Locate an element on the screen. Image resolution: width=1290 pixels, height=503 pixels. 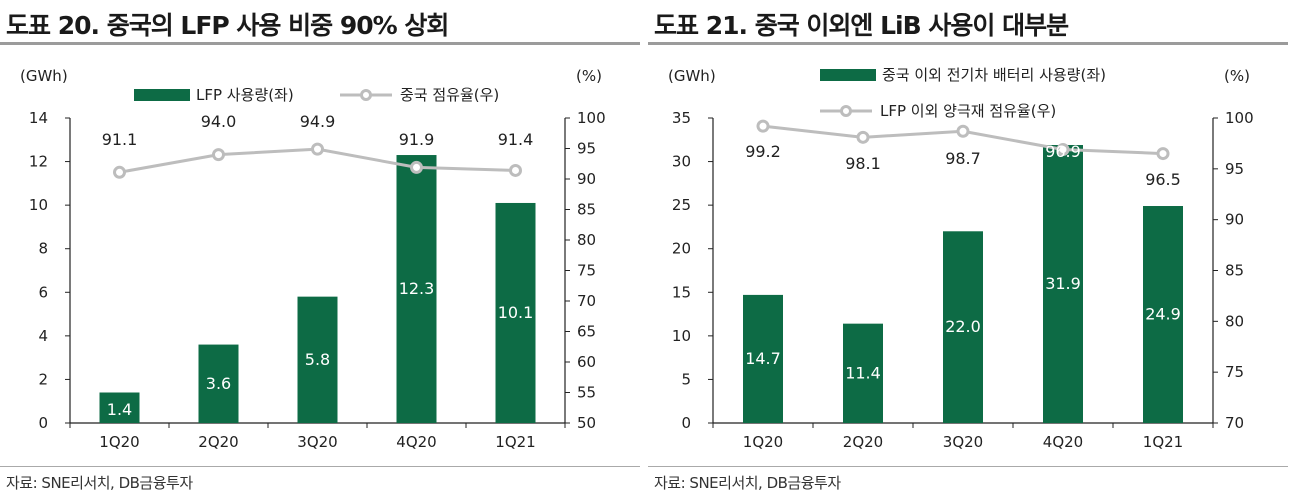
line-data-label: 94.9 is located at coordinates (318, 121).